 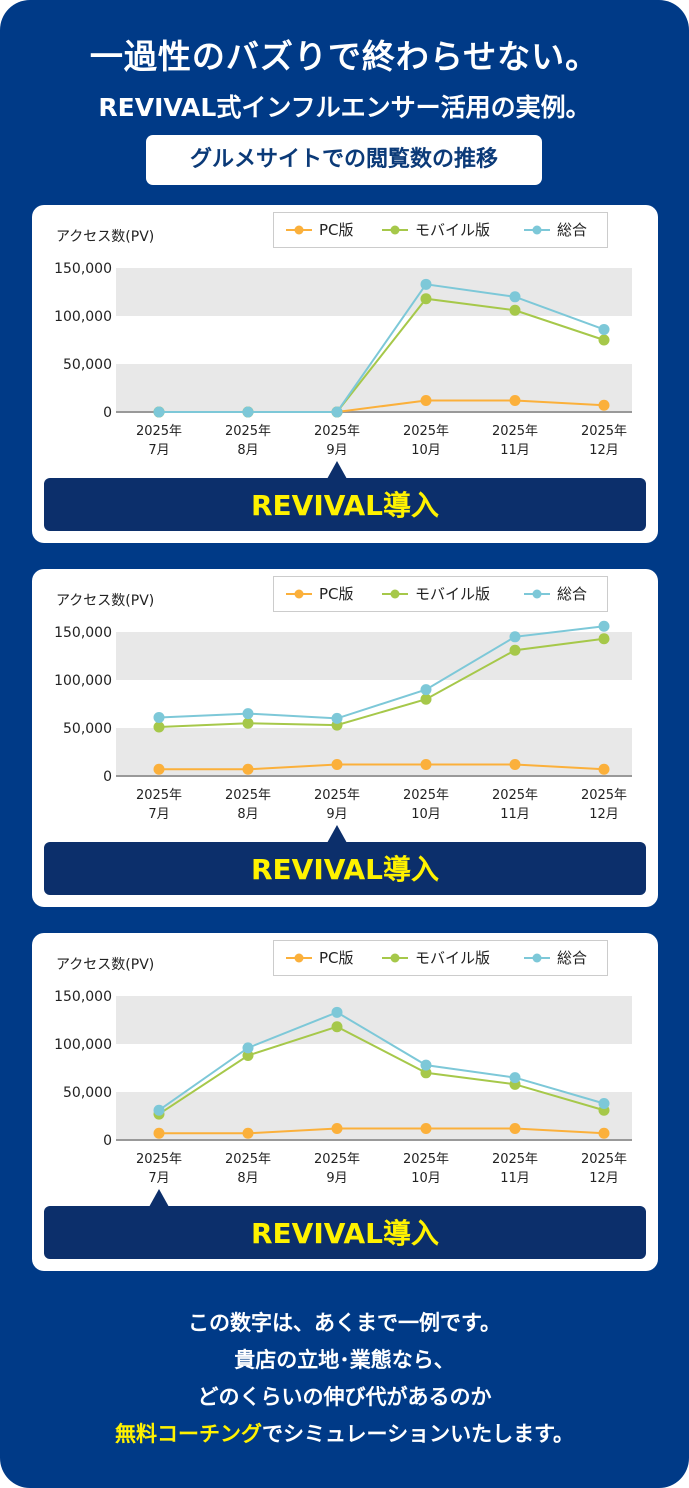 I want to click on legend-label: PC版, so click(x=336, y=958).